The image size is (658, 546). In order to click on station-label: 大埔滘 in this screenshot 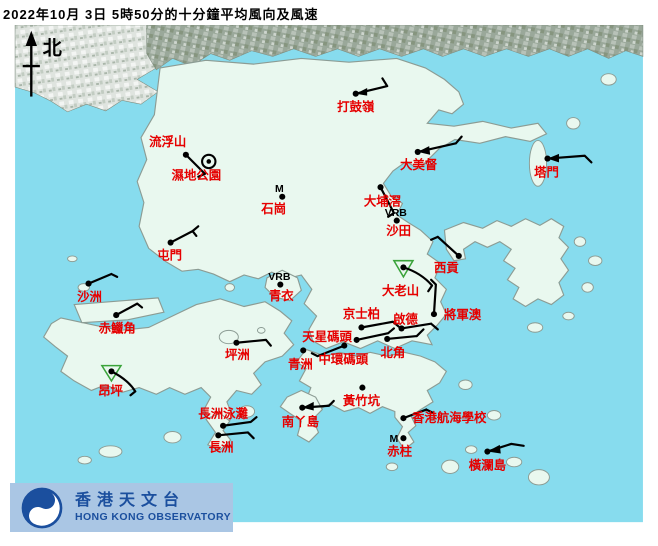, I will do `click(382, 200)`.